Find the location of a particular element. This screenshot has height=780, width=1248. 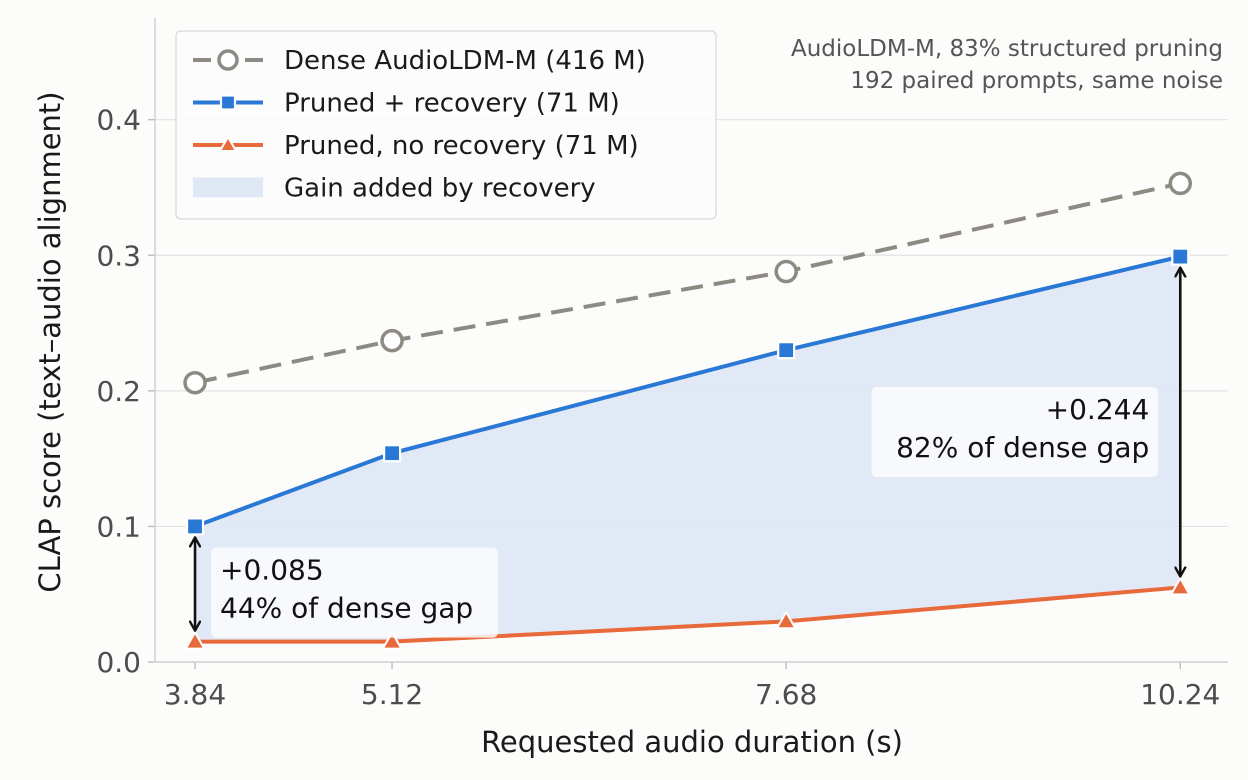

legend-marker-circle is located at coordinates (228, 60).